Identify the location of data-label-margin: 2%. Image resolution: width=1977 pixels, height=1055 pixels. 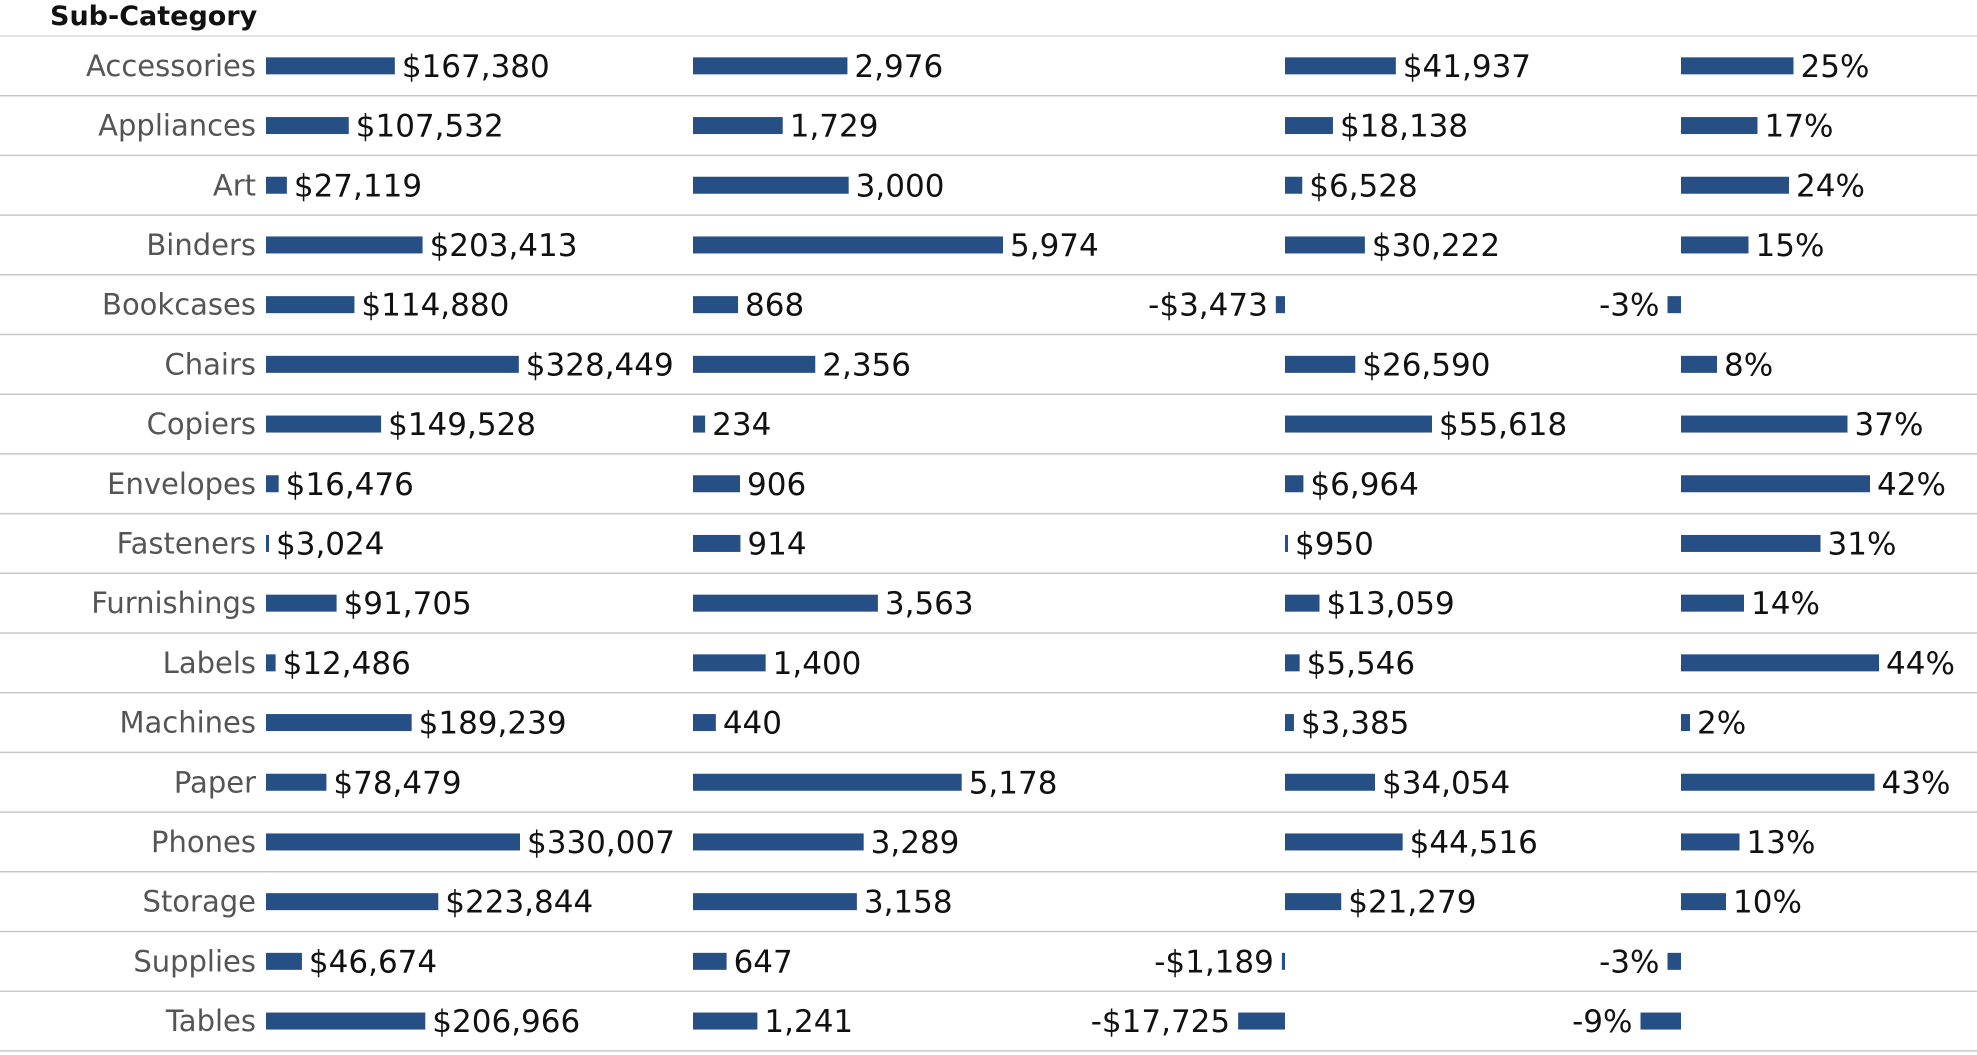
(1721, 724).